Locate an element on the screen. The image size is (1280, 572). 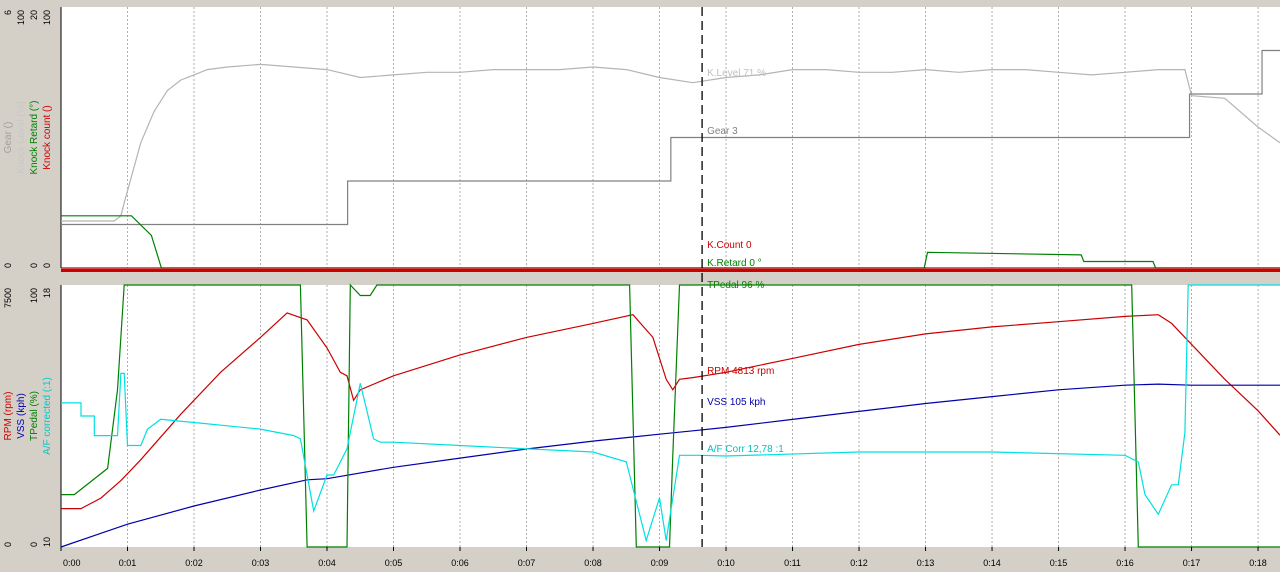
axis-min-kcount: 0 is located at coordinates (47, 265).